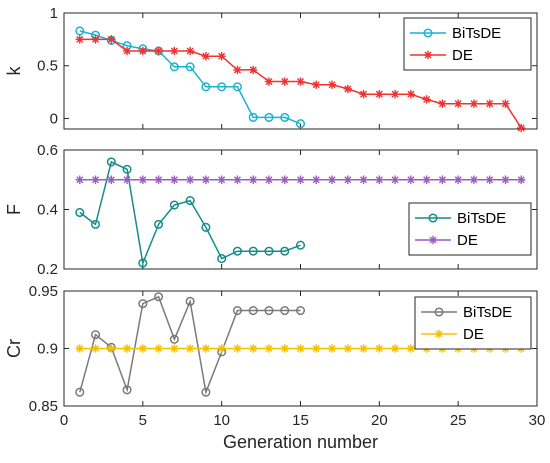 The height and width of the screenshot is (463, 550). I want to click on x-tick-label: 25, so click(458, 420).